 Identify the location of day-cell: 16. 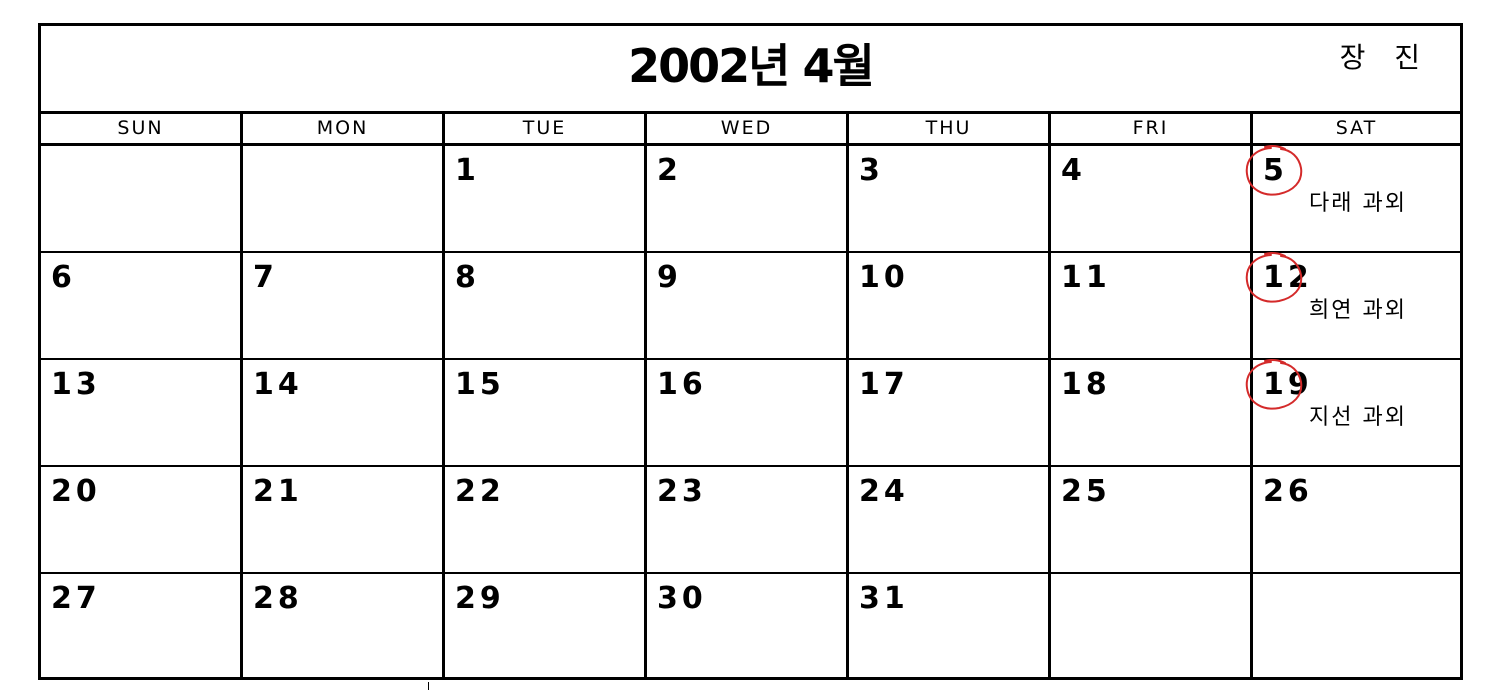
(748, 412).